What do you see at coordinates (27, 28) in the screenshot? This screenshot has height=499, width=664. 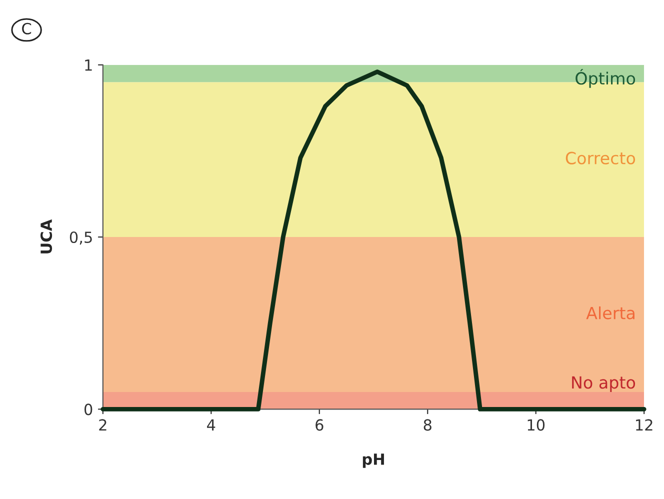 I see `text: C` at bounding box center [27, 28].